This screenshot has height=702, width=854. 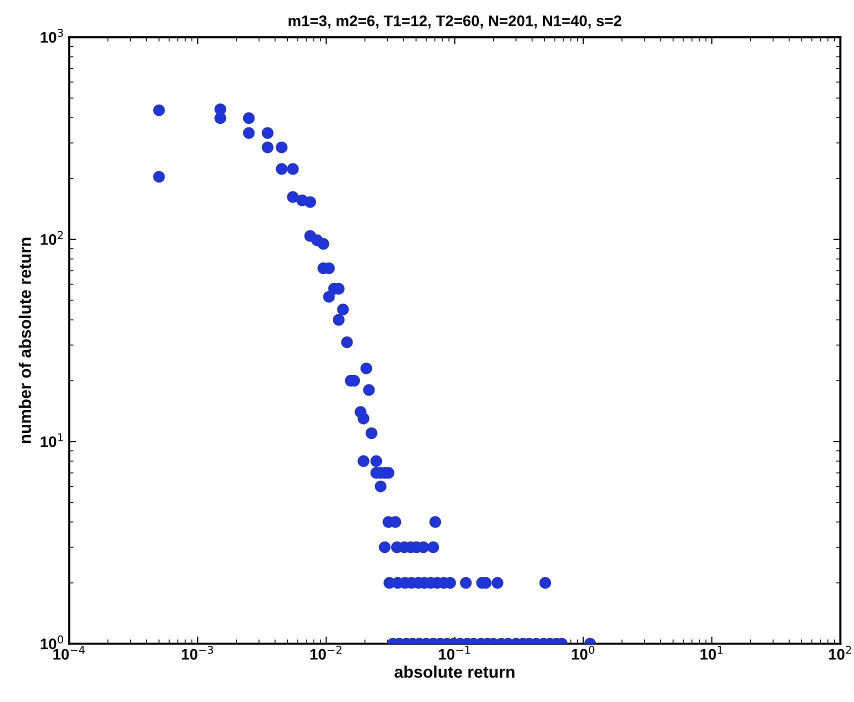 I want to click on chart-title: m1=3, m2=6, T1=12, T2=60, N=201, N1=40, s=2, so click(x=455, y=21).